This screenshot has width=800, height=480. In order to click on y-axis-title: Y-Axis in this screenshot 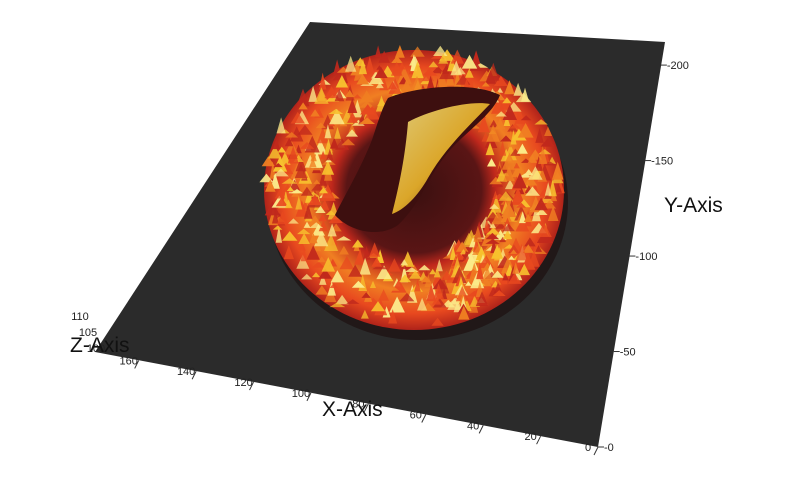, I will do `click(693, 205)`.